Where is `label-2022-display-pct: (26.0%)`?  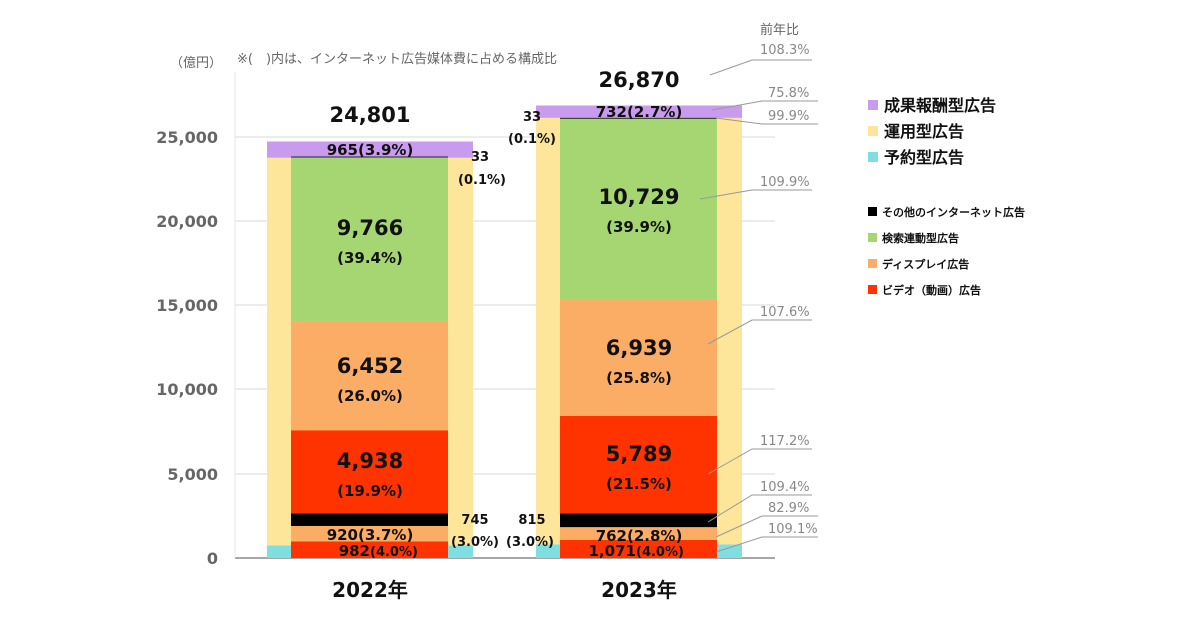 label-2022-display-pct: (26.0%) is located at coordinates (370, 396).